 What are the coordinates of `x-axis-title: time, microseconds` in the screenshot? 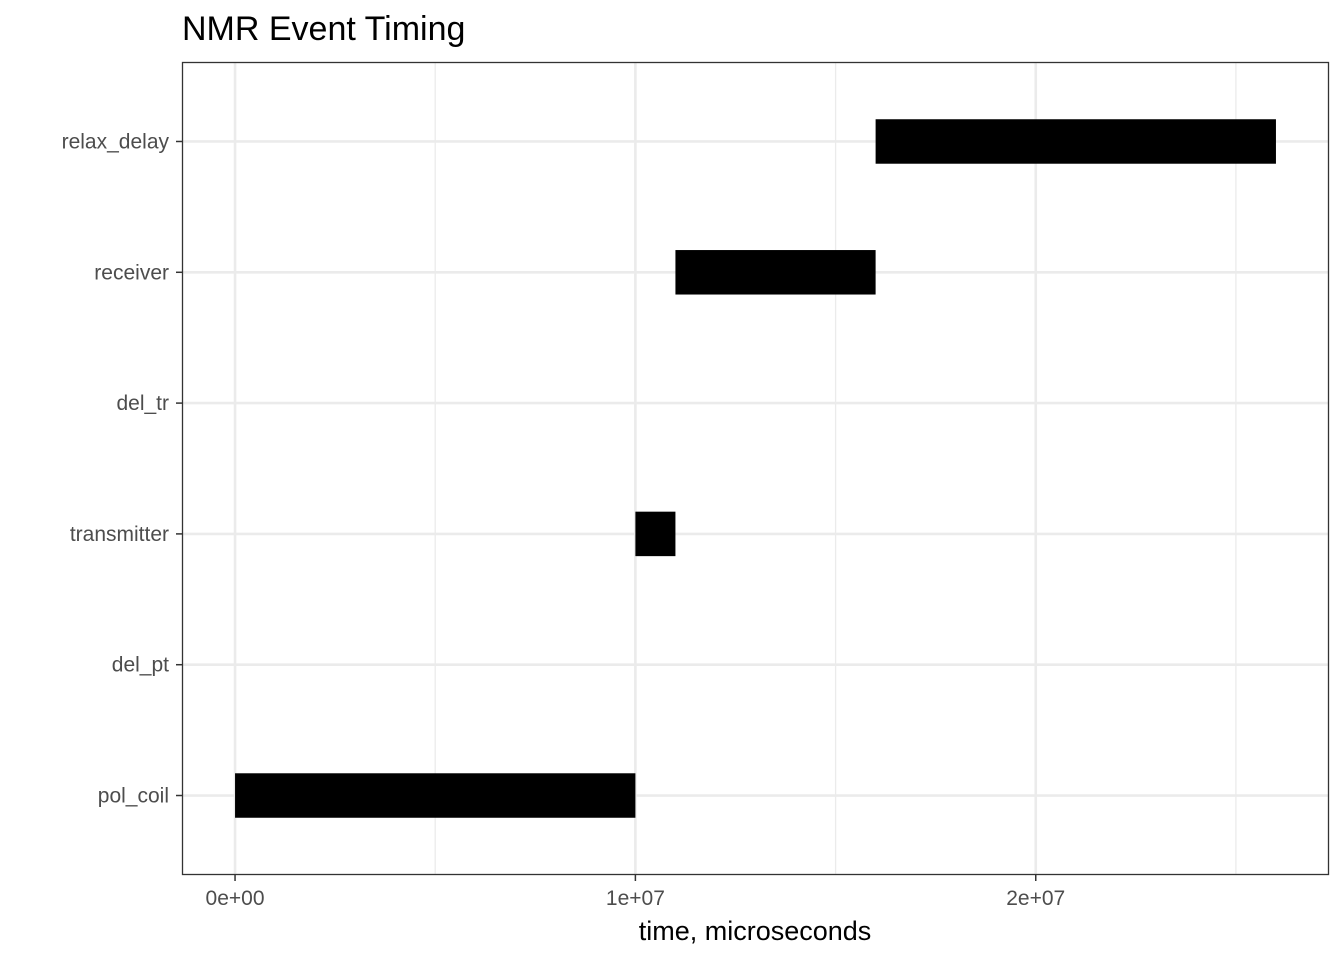 It's located at (755, 931).